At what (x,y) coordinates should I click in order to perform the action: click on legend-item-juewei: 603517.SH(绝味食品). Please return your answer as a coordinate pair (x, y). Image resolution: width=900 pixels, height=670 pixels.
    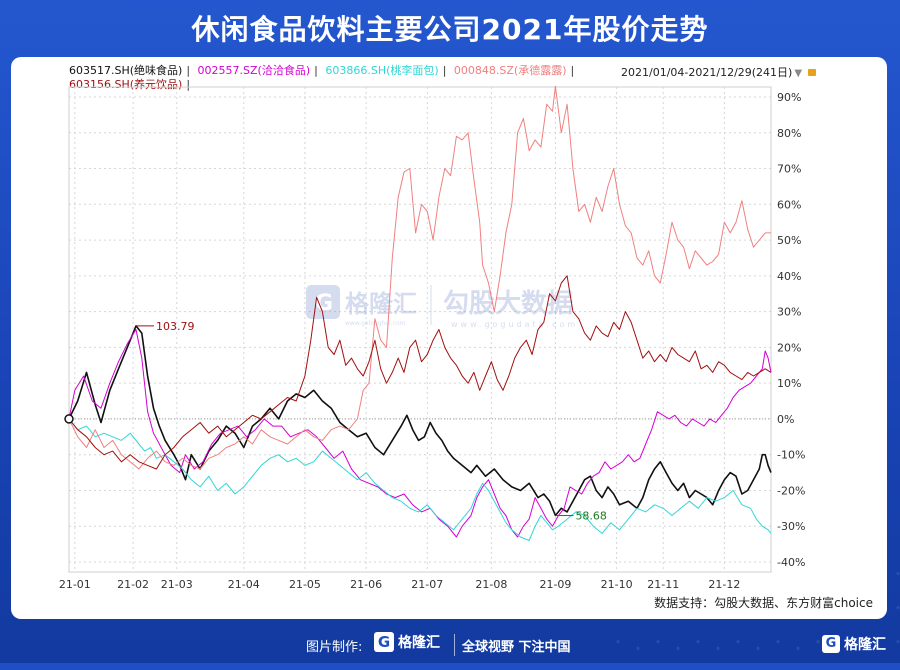
    Looking at the image, I should click on (126, 70).